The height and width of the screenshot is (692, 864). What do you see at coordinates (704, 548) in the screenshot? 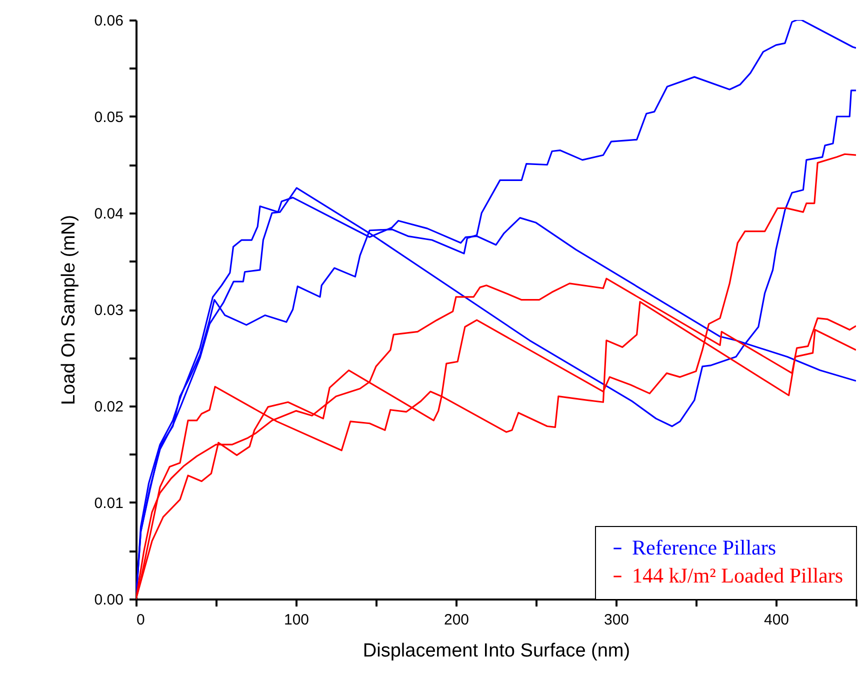
I see `legend-label: Reference Pillars` at bounding box center [704, 548].